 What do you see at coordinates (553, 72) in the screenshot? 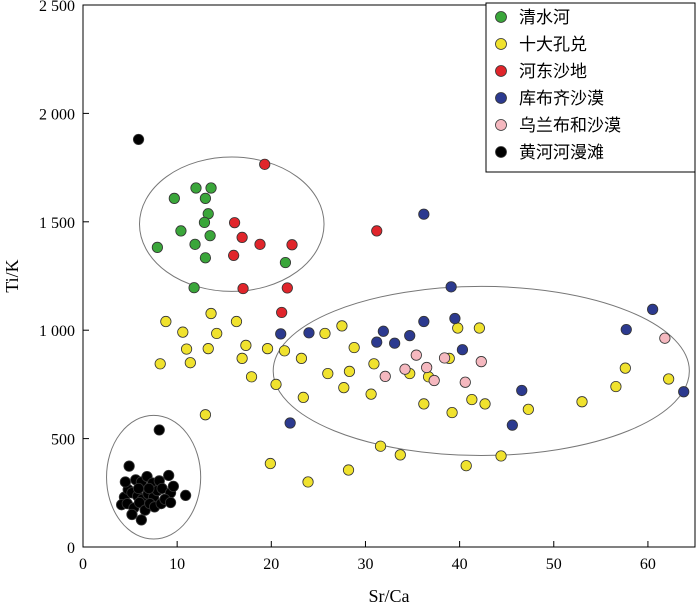
I see `legend-label: 河东沙地` at bounding box center [553, 72].